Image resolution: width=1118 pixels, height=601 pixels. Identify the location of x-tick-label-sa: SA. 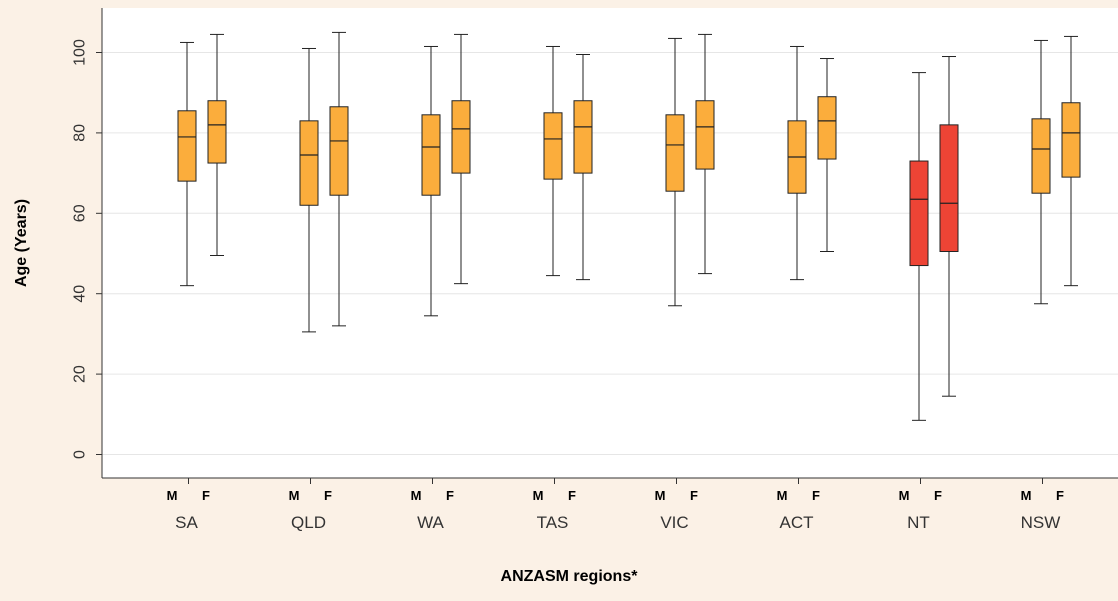
(186, 522).